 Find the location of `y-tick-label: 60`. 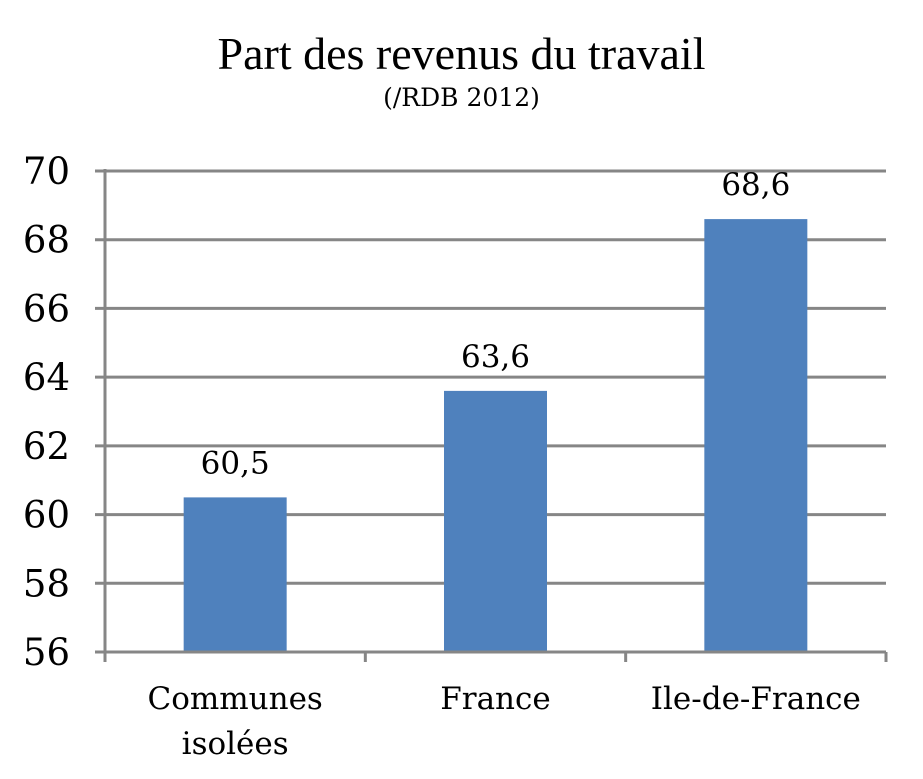

y-tick-label: 60 is located at coordinates (46, 515).